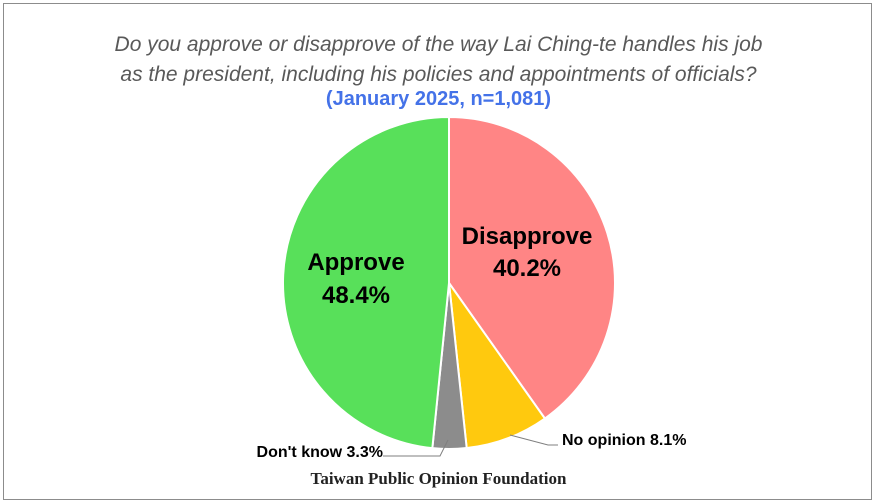  I want to click on pie-slice-disapprove, so click(532, 267).